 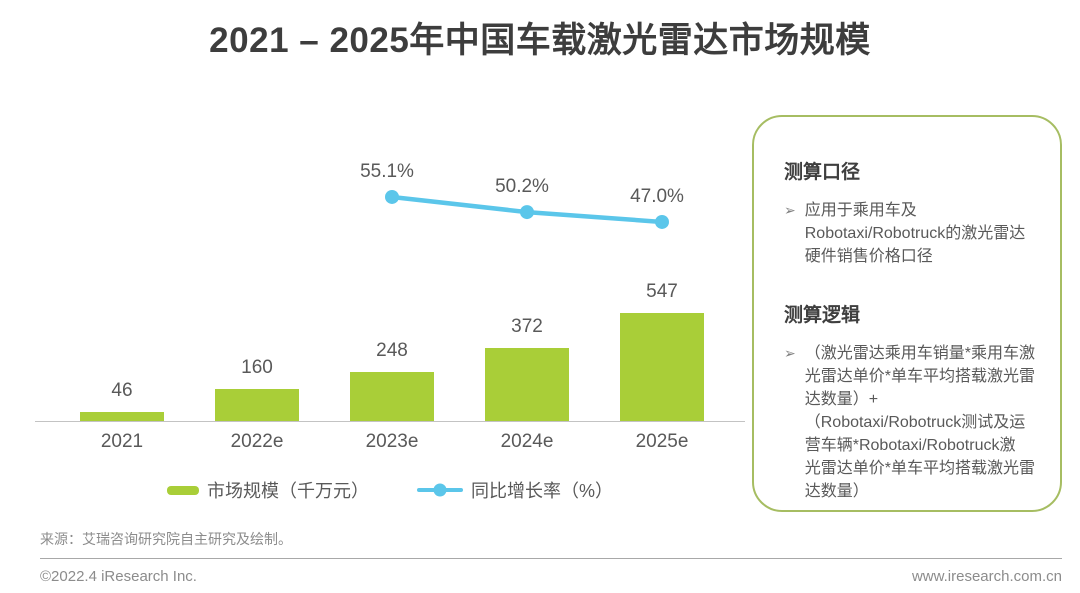 What do you see at coordinates (541, 491) in the screenshot?
I see `legend-label-growth-rate: 同比增长率（%）` at bounding box center [541, 491].